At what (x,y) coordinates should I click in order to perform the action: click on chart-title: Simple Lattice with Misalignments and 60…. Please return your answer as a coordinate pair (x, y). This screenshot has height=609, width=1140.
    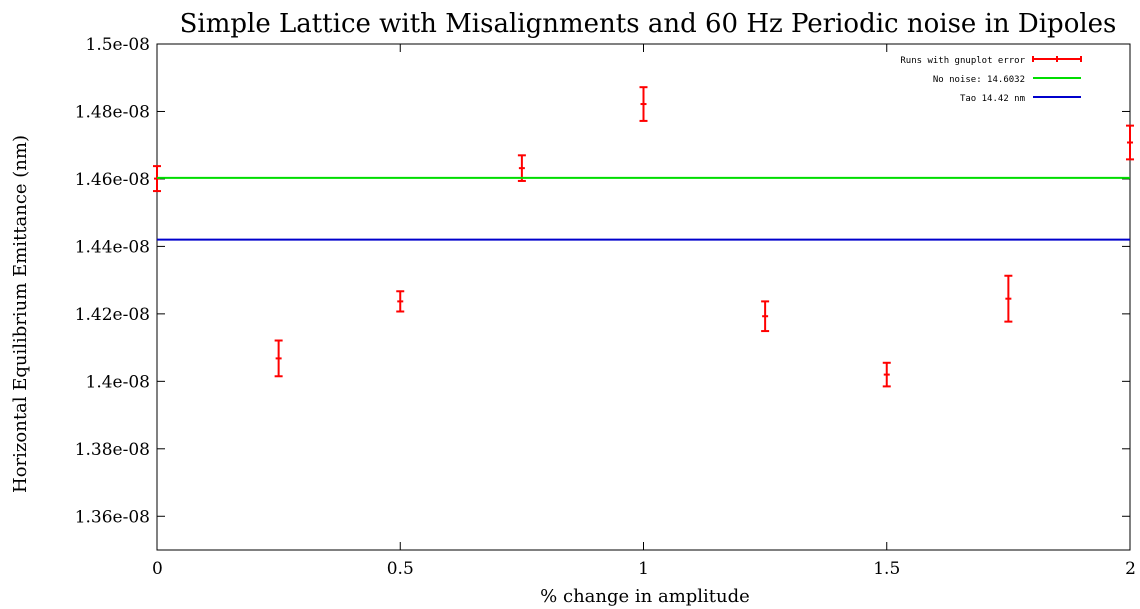
    Looking at the image, I should click on (648, 24).